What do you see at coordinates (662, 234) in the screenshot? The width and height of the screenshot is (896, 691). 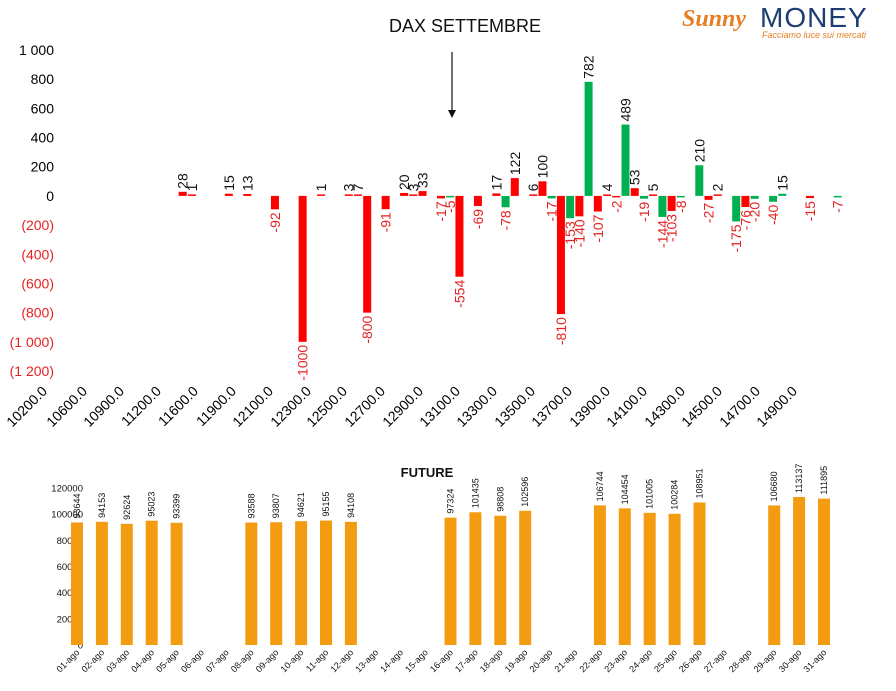 I see `dax-data-label: -144` at bounding box center [662, 234].